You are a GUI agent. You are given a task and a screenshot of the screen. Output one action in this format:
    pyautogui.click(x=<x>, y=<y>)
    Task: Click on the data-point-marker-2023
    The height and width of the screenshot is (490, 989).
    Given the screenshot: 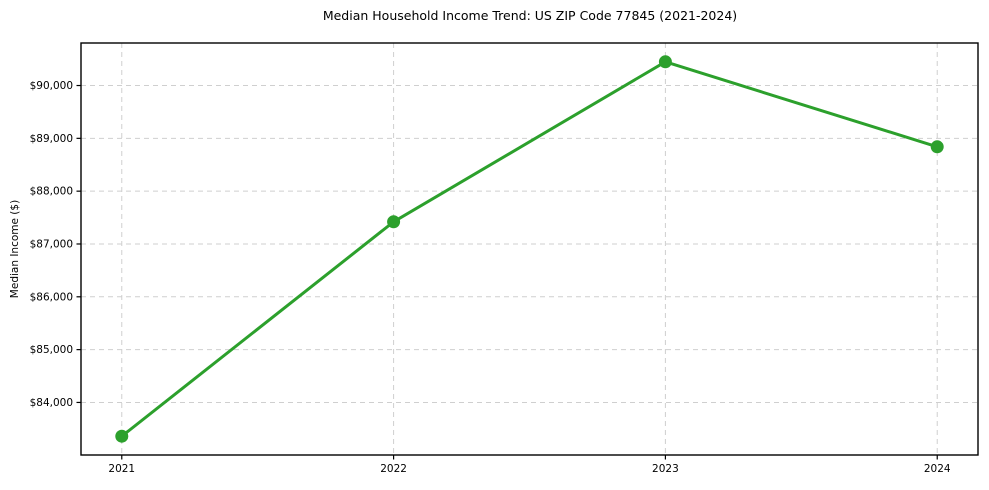 What is the action you would take?
    pyautogui.click(x=665, y=62)
    